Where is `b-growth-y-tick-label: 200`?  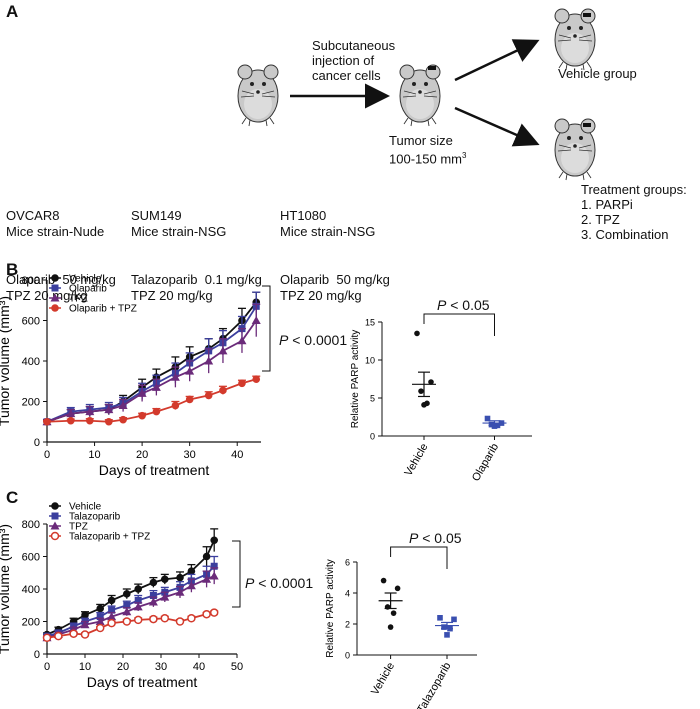 b-growth-y-tick-label: 200 is located at coordinates (31, 403).